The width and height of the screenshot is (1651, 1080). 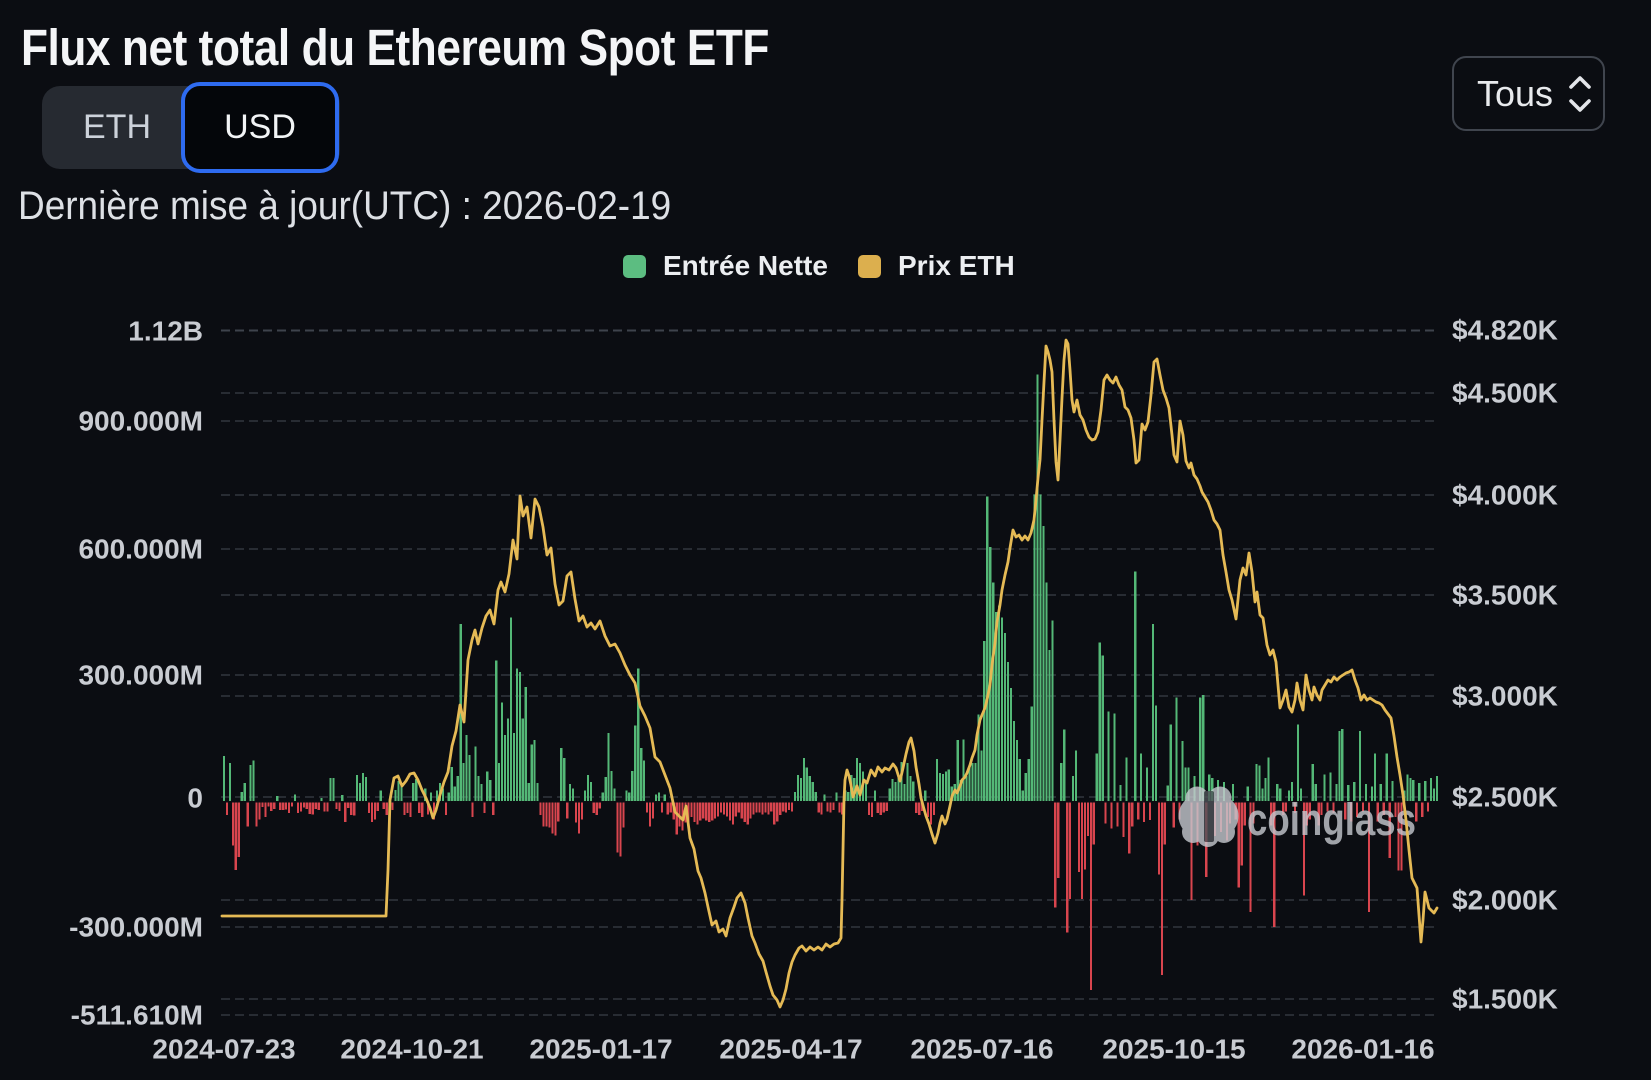 What do you see at coordinates (1505, 330) in the screenshot?
I see `svg-text: $4.820K` at bounding box center [1505, 330].